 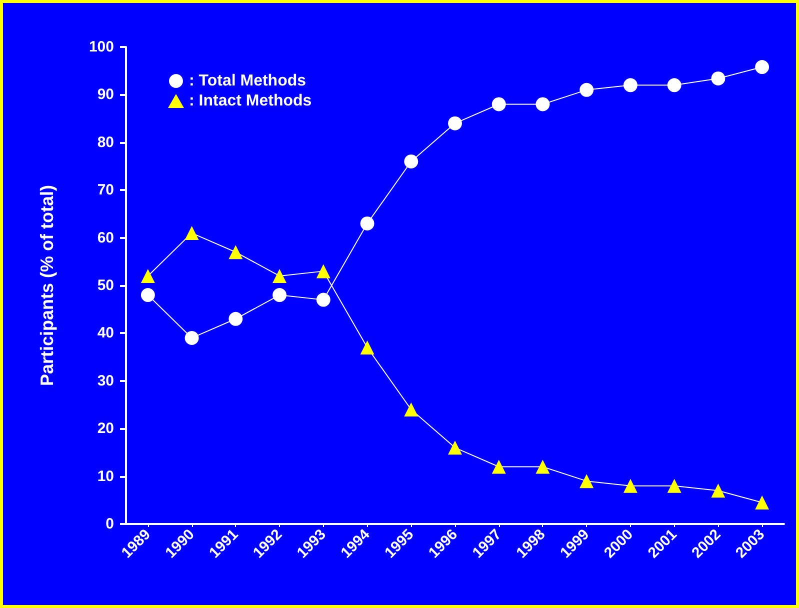 What do you see at coordinates (101, 47) in the screenshot?
I see `y-tick-label: 100` at bounding box center [101, 47].